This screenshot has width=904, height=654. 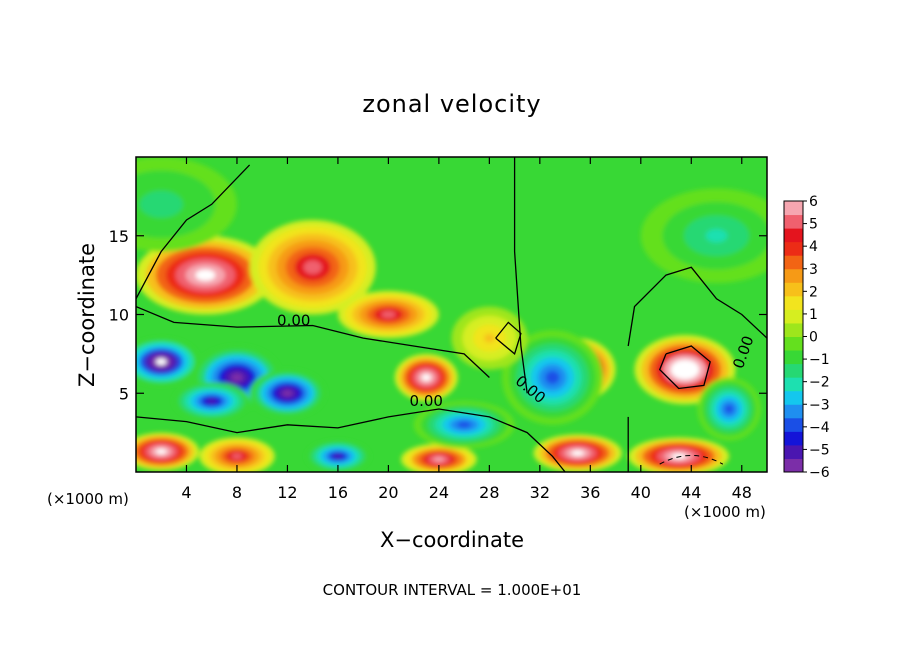 What do you see at coordinates (186, 492) in the screenshot?
I see `x-tick-label: 4` at bounding box center [186, 492].